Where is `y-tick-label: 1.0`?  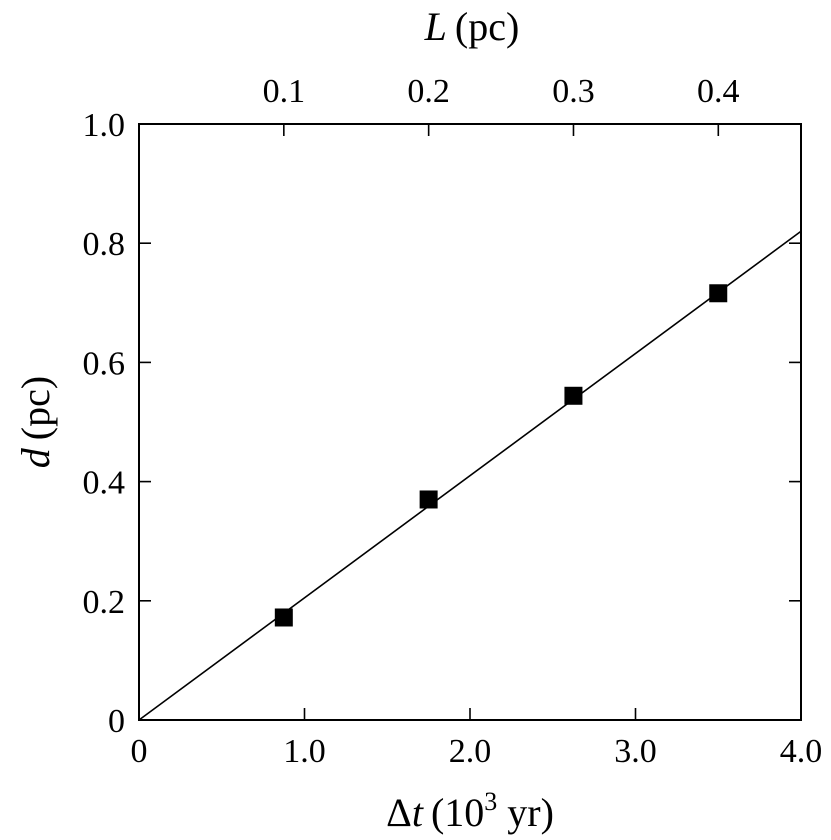
y-tick-label: 1.0 is located at coordinates (104, 125).